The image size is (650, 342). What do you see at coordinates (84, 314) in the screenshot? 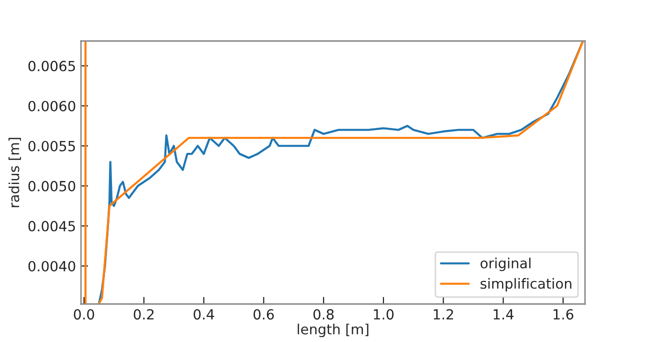
I see `x-tick-label: 0.0` at bounding box center [84, 314].